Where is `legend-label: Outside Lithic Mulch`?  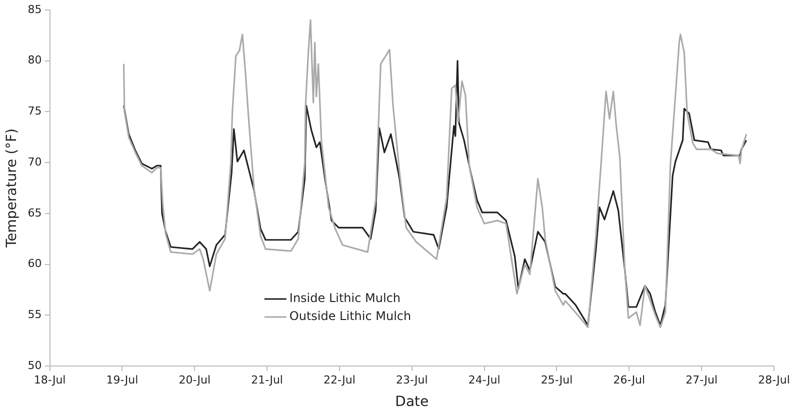 legend-label: Outside Lithic Mulch is located at coordinates (350, 316).